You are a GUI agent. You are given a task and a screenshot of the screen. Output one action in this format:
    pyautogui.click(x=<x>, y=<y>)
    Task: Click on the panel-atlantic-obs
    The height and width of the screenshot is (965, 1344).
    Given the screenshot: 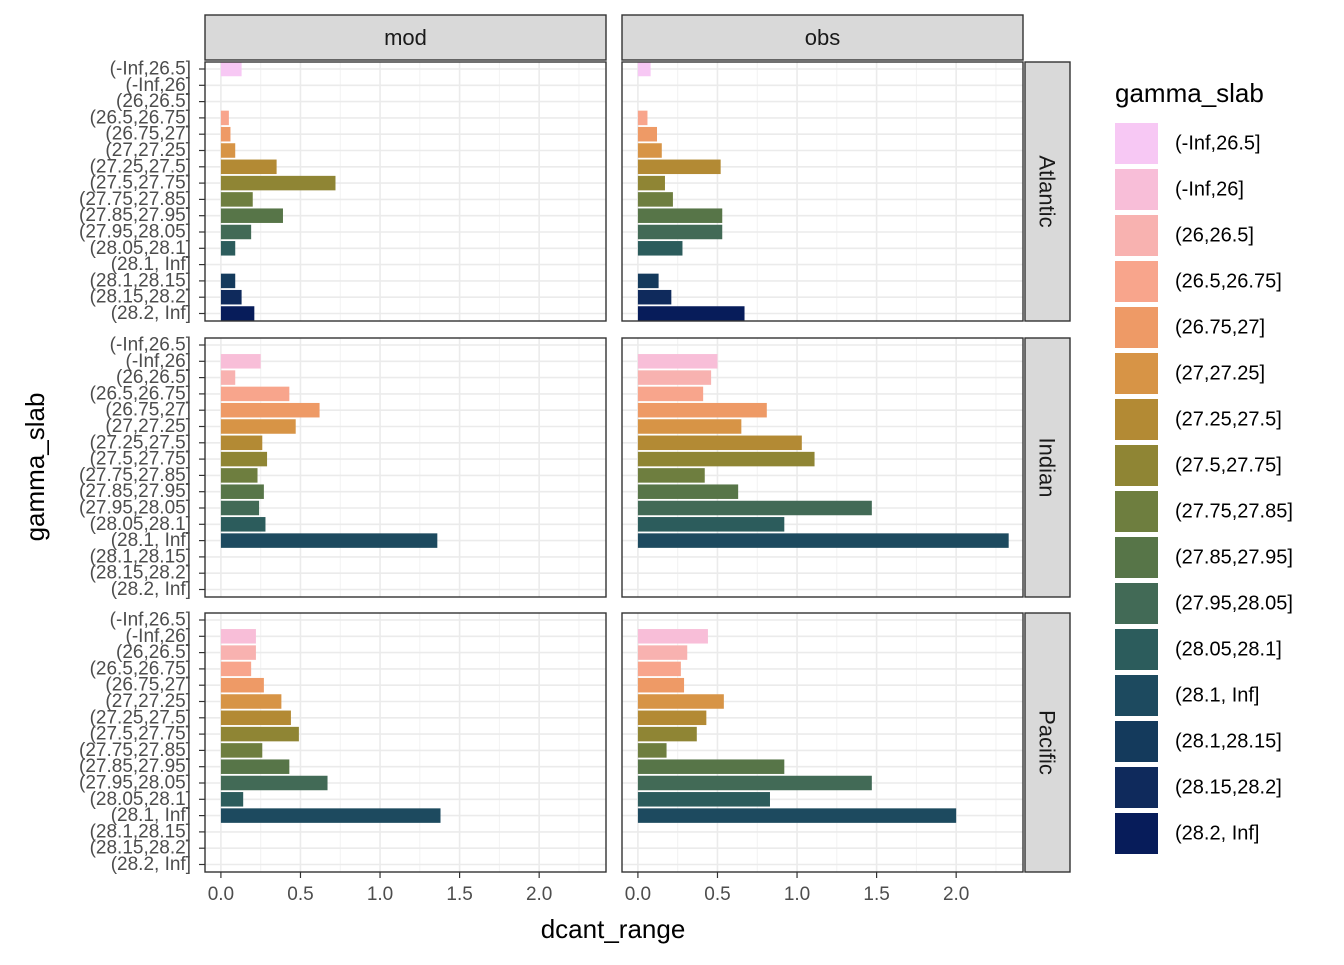 What is the action you would take?
    pyautogui.click(x=822, y=191)
    